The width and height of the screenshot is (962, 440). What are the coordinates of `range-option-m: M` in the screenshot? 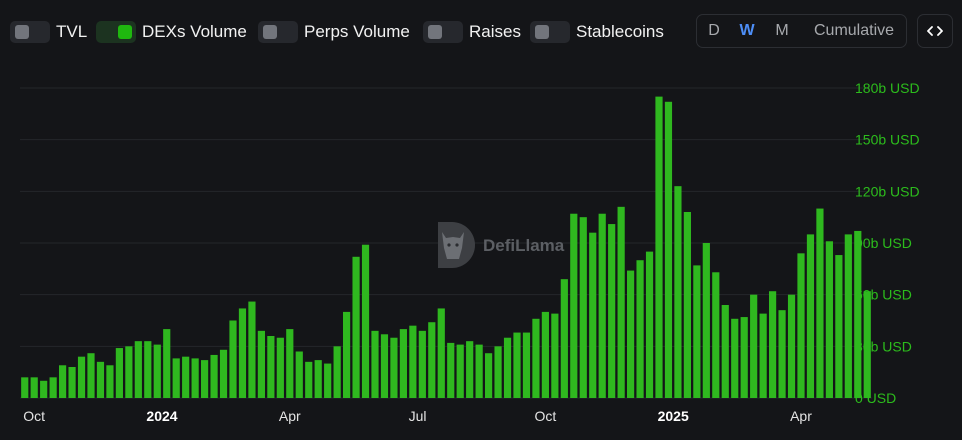 It's located at (782, 30).